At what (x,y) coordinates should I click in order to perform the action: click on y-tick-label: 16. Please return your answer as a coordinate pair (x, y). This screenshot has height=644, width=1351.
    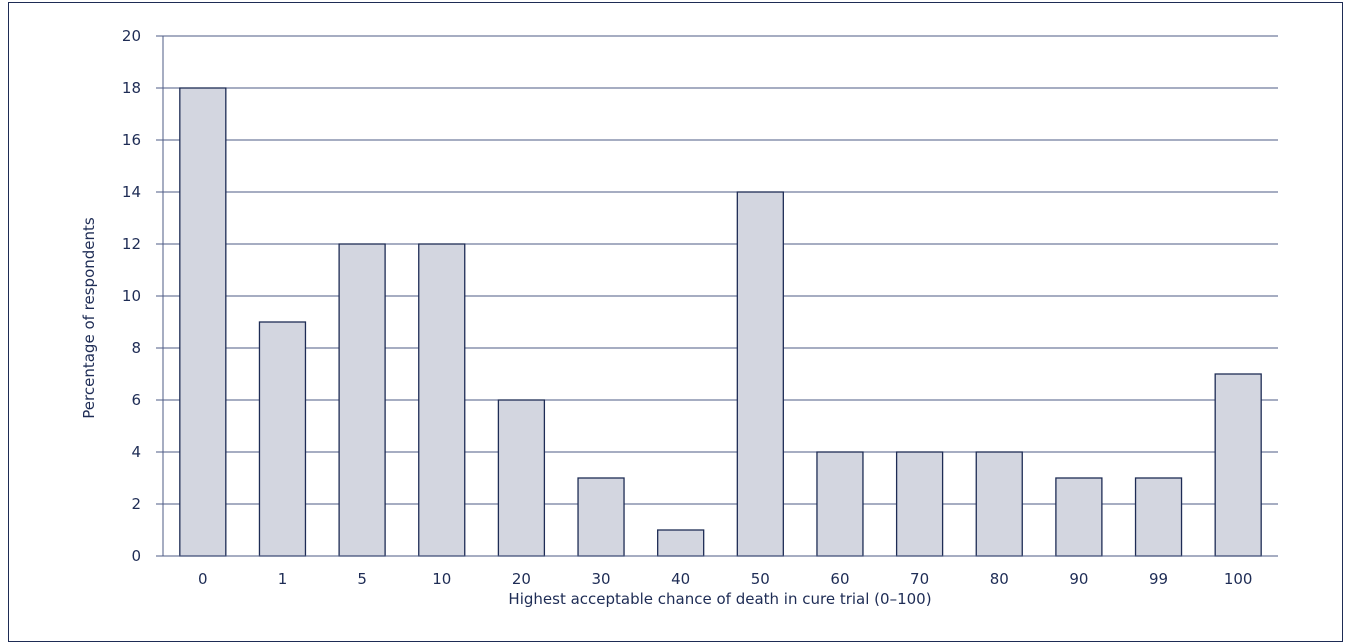
    Looking at the image, I should click on (131, 140).